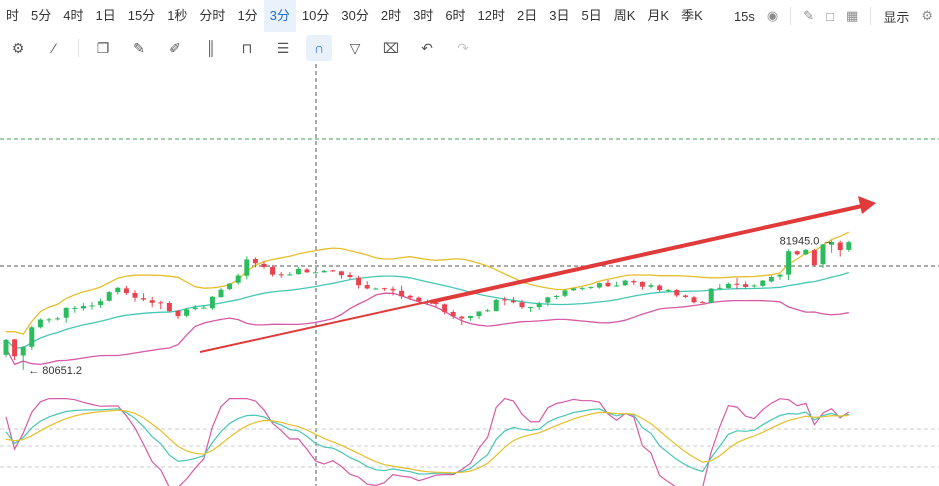 This screenshot has height=486, width=939. Describe the element at coordinates (427, 47) in the screenshot. I see `undo-icon: ↶` at that location.